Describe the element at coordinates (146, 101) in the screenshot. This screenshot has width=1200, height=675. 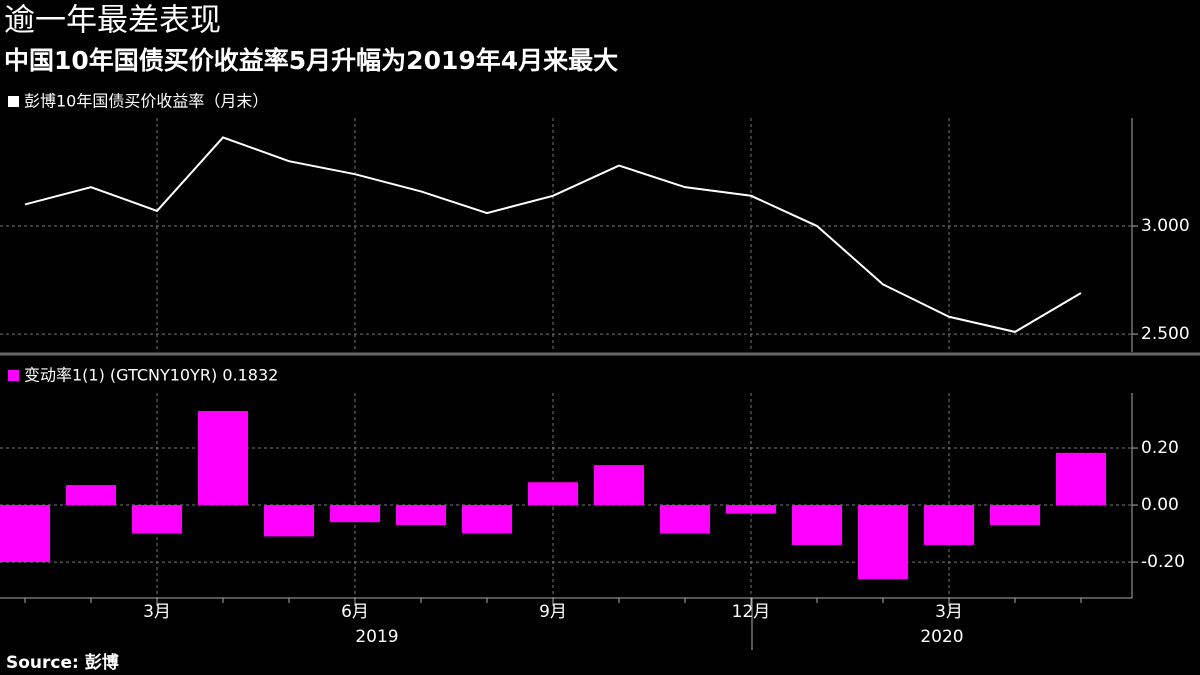
I see `legend-label: 彭博10年国债买价收益率（月末）` at that location.